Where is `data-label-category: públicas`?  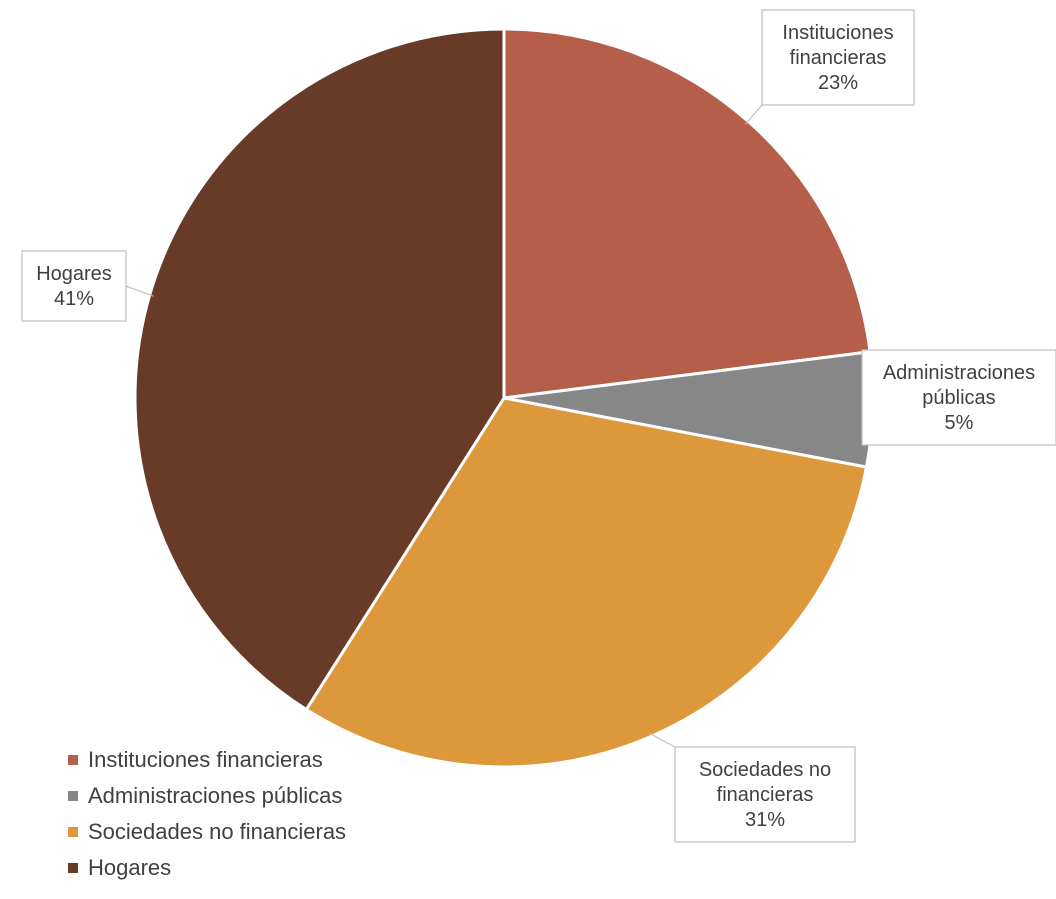
data-label-category: públicas is located at coordinates (958, 398).